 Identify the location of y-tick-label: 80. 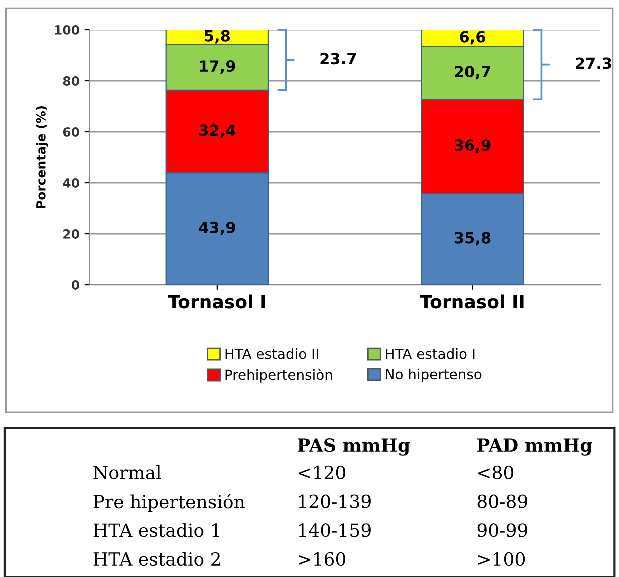
(71, 81).